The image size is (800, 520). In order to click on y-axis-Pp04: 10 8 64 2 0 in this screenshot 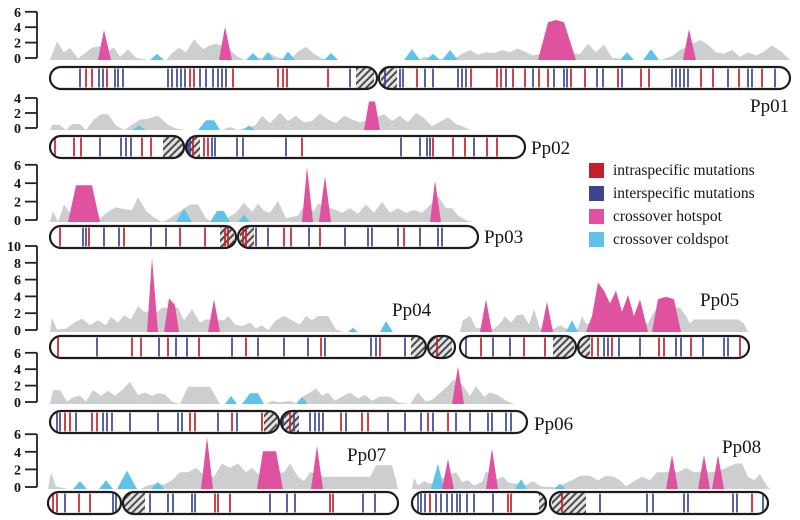, I will do `click(22, 289)`.